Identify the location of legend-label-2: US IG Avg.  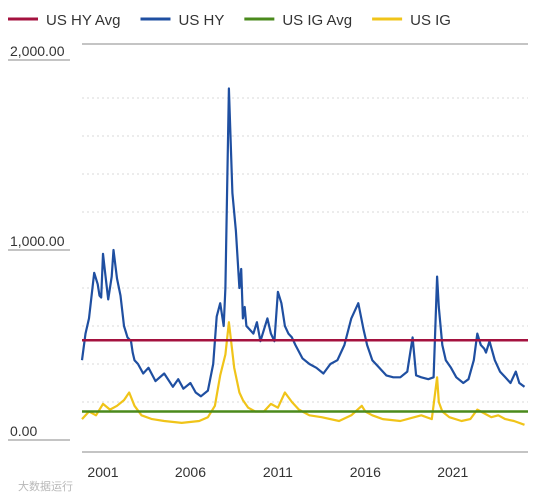
(317, 20).